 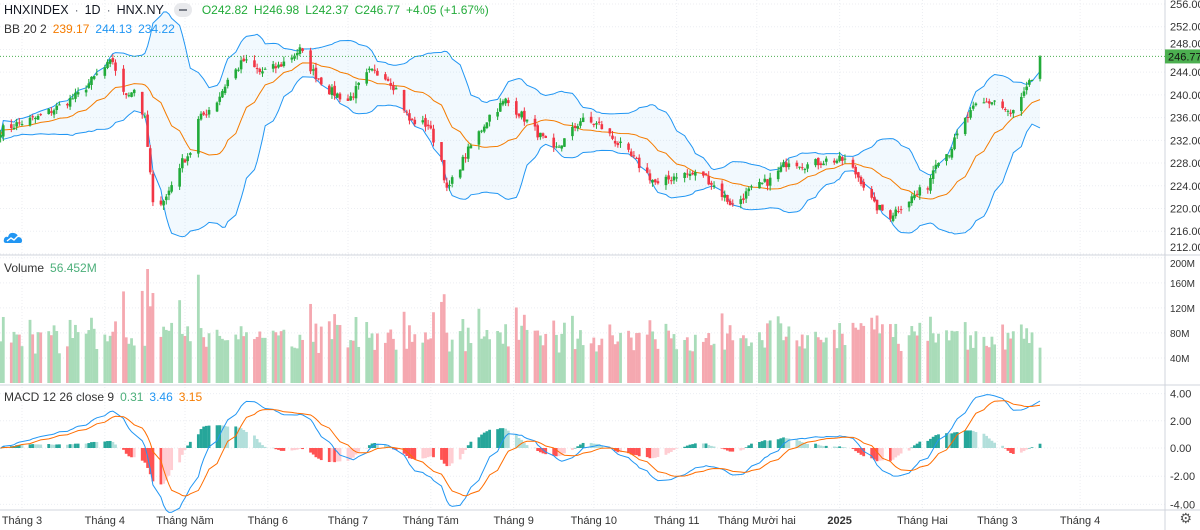 I want to click on bb-name: BB 20 2, so click(x=25, y=29).